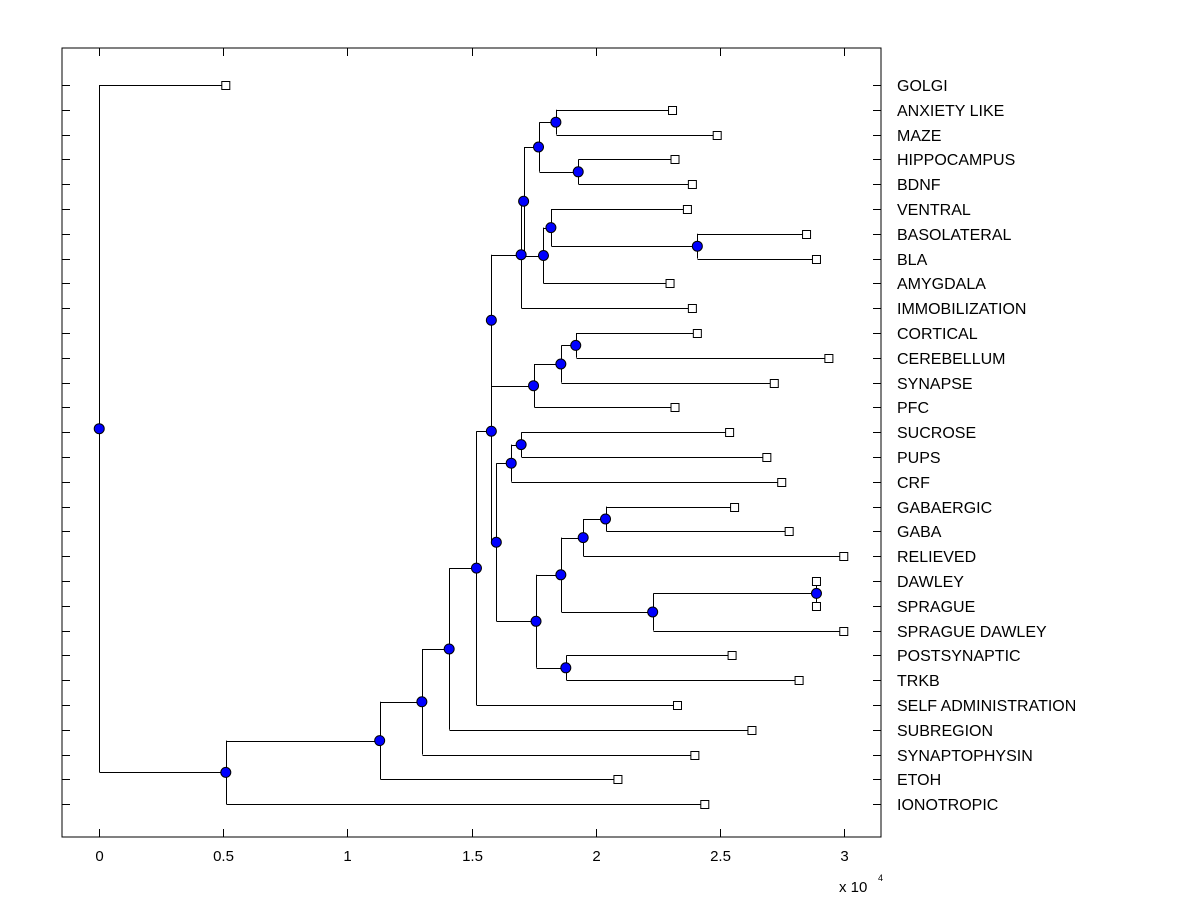 This screenshot has height=900, width=1200. What do you see at coordinates (720, 856) in the screenshot?
I see `x-tick-label: 2.5` at bounding box center [720, 856].